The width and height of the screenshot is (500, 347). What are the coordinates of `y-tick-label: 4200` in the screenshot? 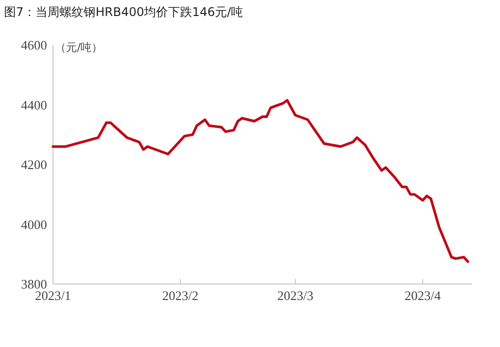 It's located at (34, 164).